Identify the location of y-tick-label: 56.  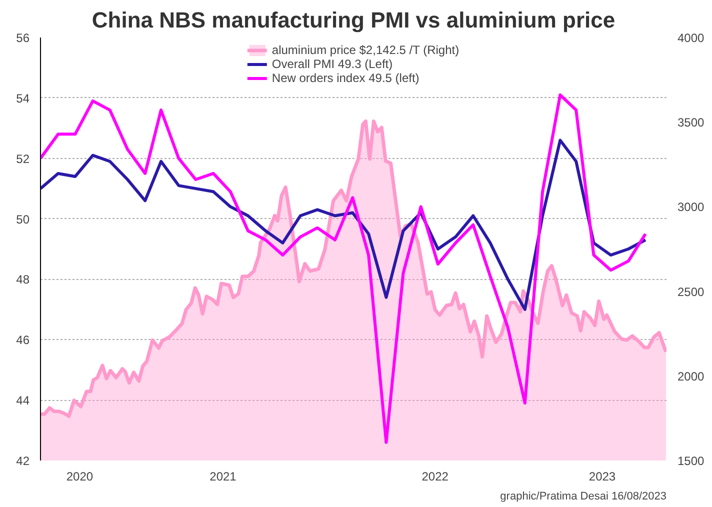
(23, 38).